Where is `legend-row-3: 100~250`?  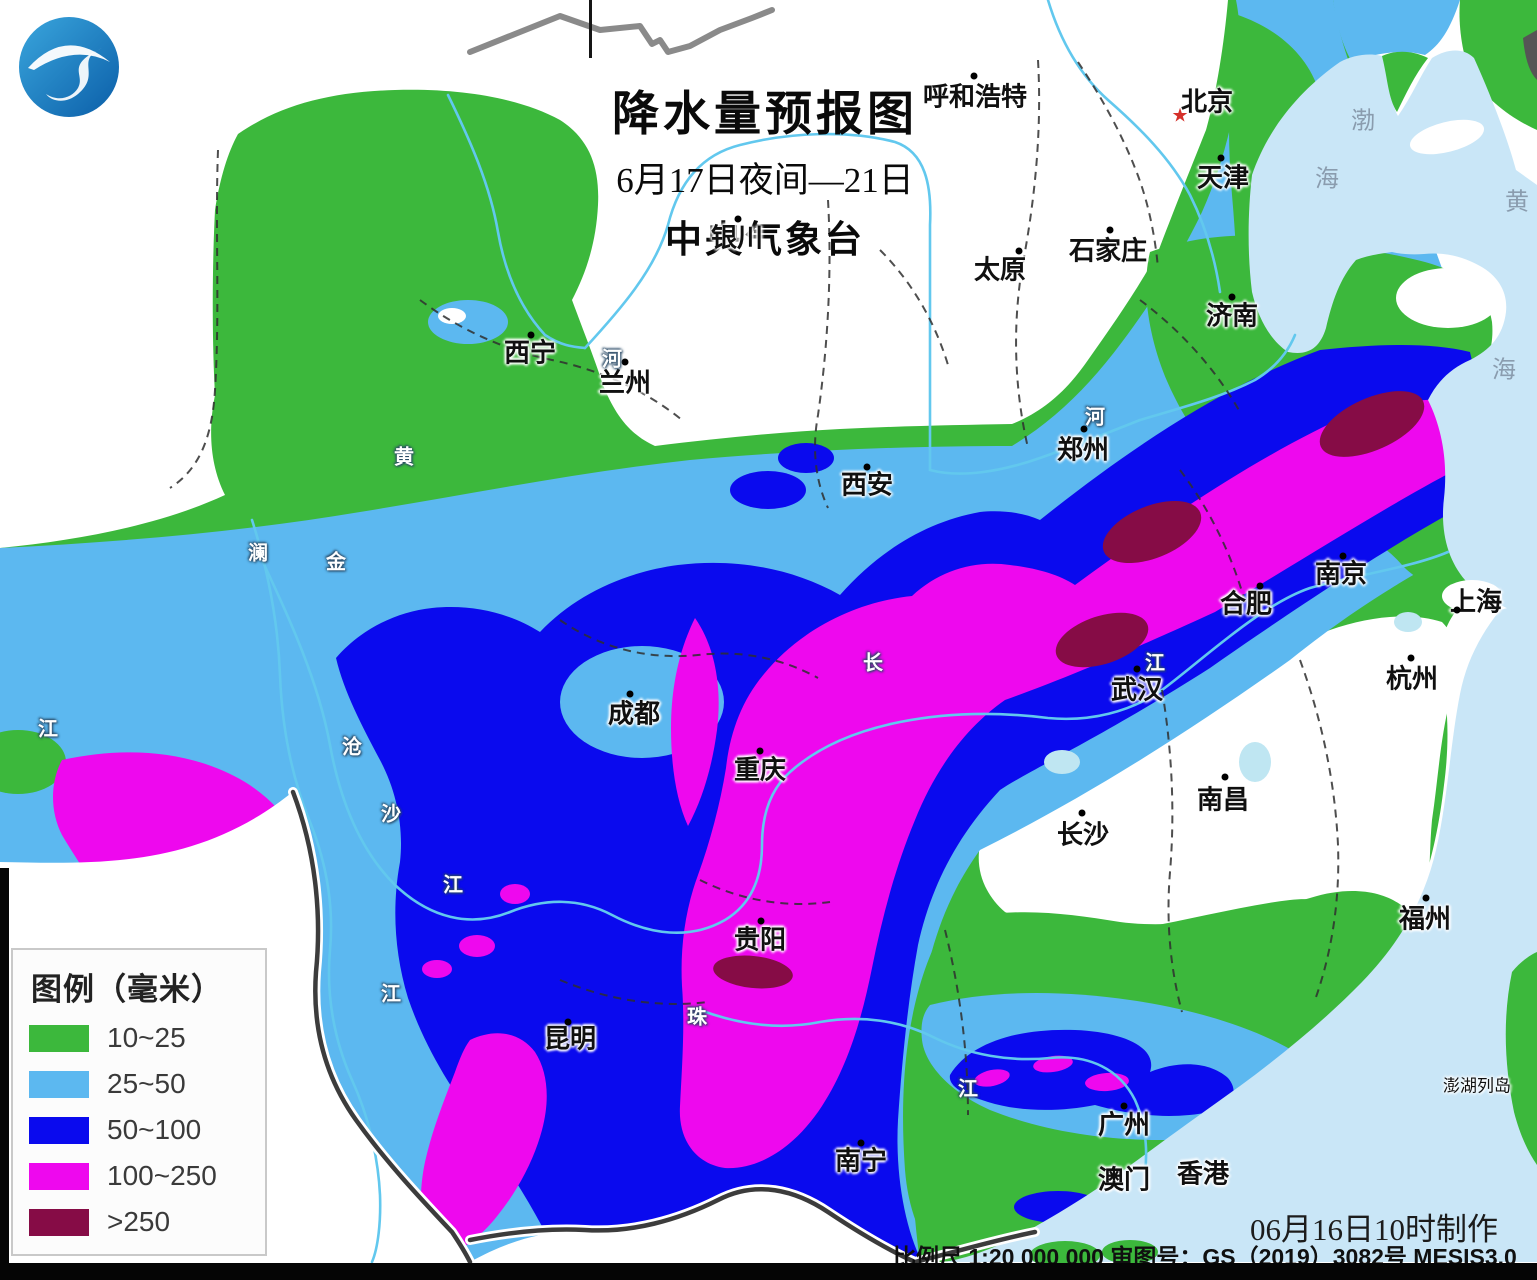 legend-row-3: 100~250 is located at coordinates (139, 1176).